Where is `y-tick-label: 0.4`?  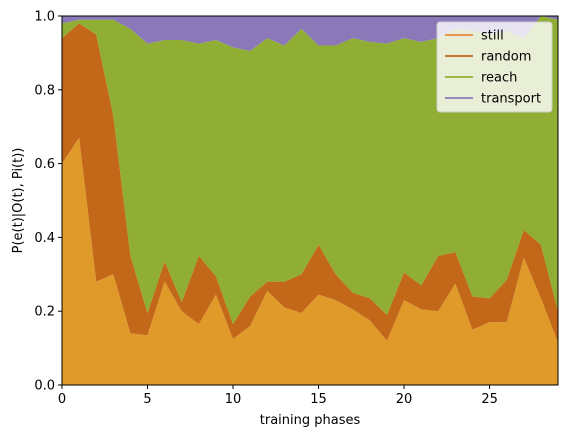 y-tick-label: 0.4 is located at coordinates (44, 238).